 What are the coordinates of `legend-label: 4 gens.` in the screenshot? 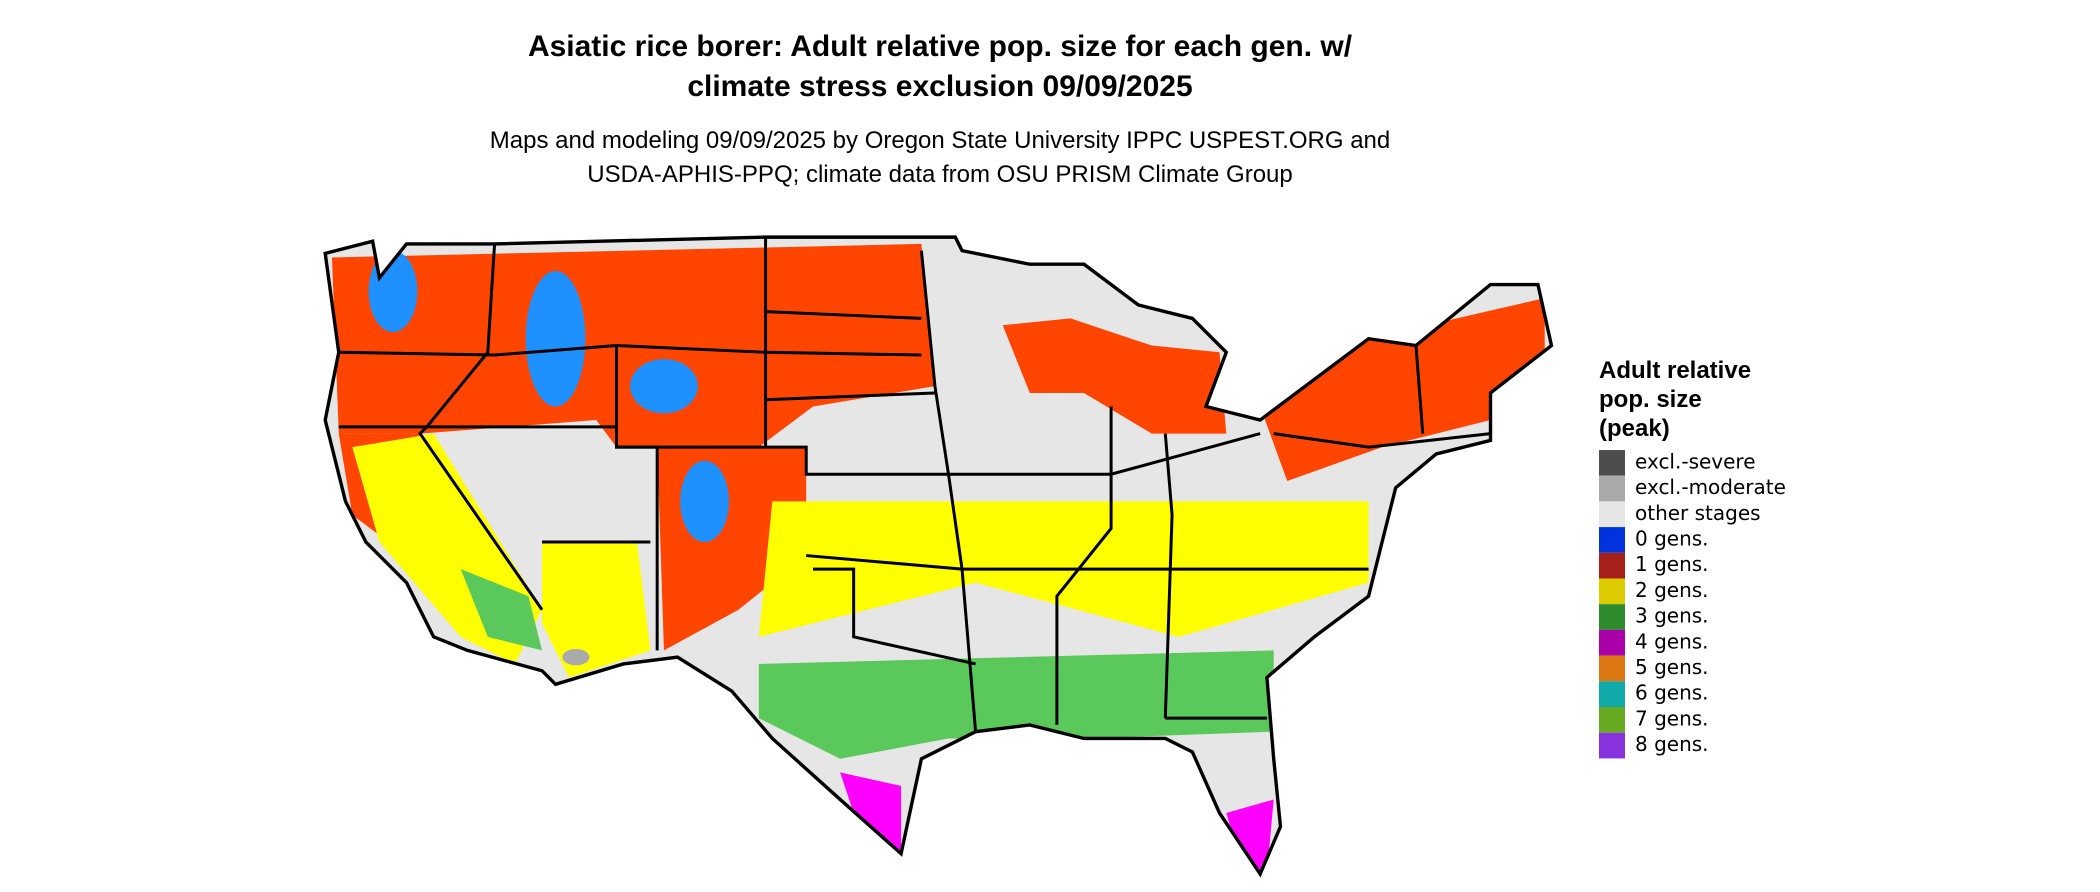 It's located at (1672, 641).